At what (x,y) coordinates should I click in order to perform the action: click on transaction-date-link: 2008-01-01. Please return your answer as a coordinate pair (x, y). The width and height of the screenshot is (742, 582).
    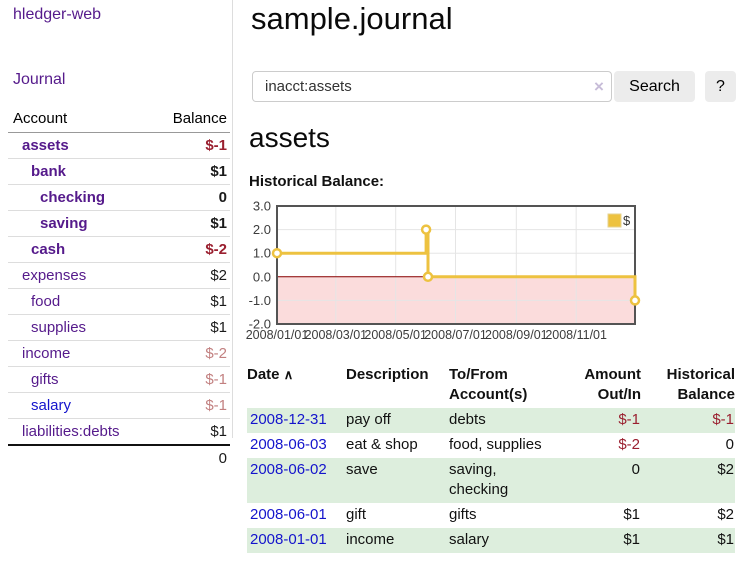
    Looking at the image, I should click on (288, 539).